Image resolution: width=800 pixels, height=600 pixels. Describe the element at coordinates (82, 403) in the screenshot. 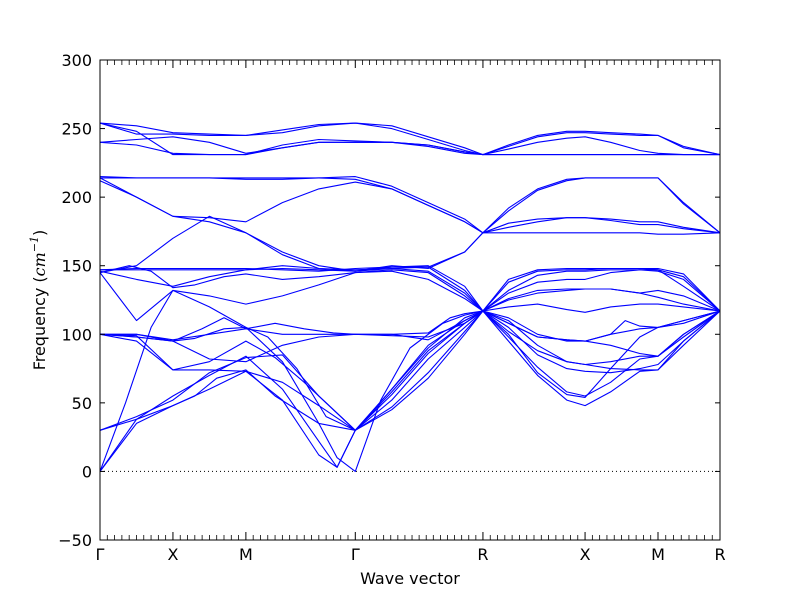

I see `y-tick-label: 50` at that location.